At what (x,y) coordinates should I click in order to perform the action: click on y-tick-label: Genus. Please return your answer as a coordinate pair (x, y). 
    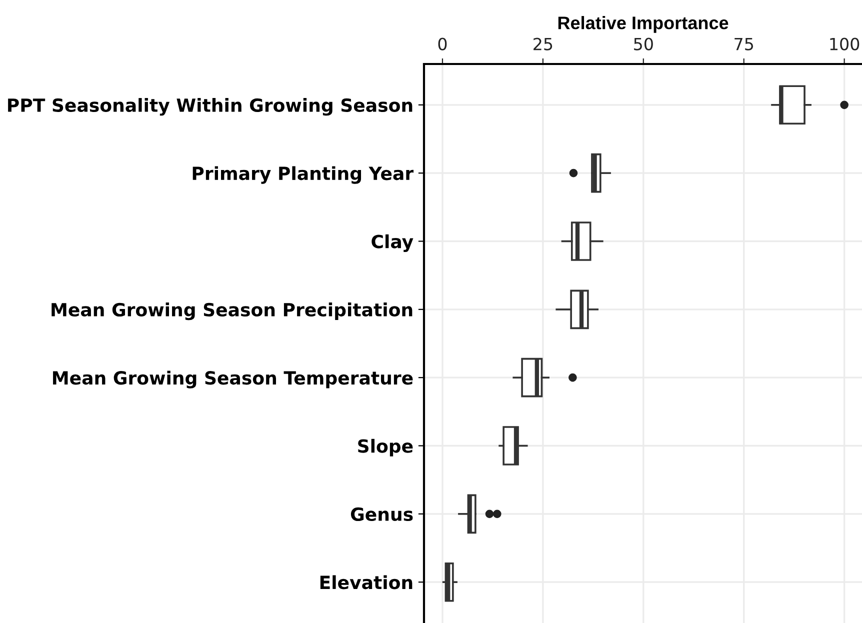
    Looking at the image, I should click on (381, 514).